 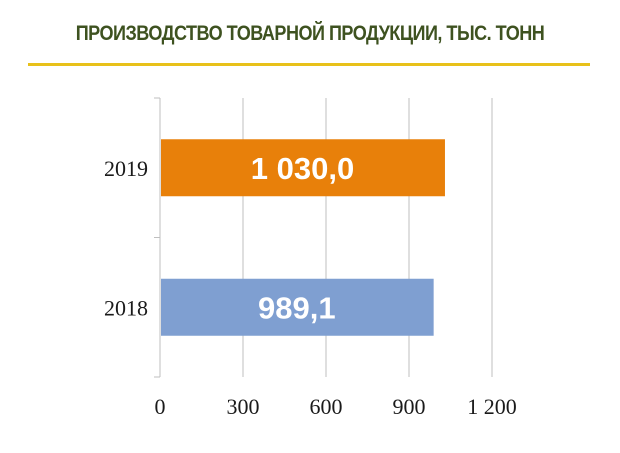 I want to click on data-label: 989,1, so click(x=297, y=307).